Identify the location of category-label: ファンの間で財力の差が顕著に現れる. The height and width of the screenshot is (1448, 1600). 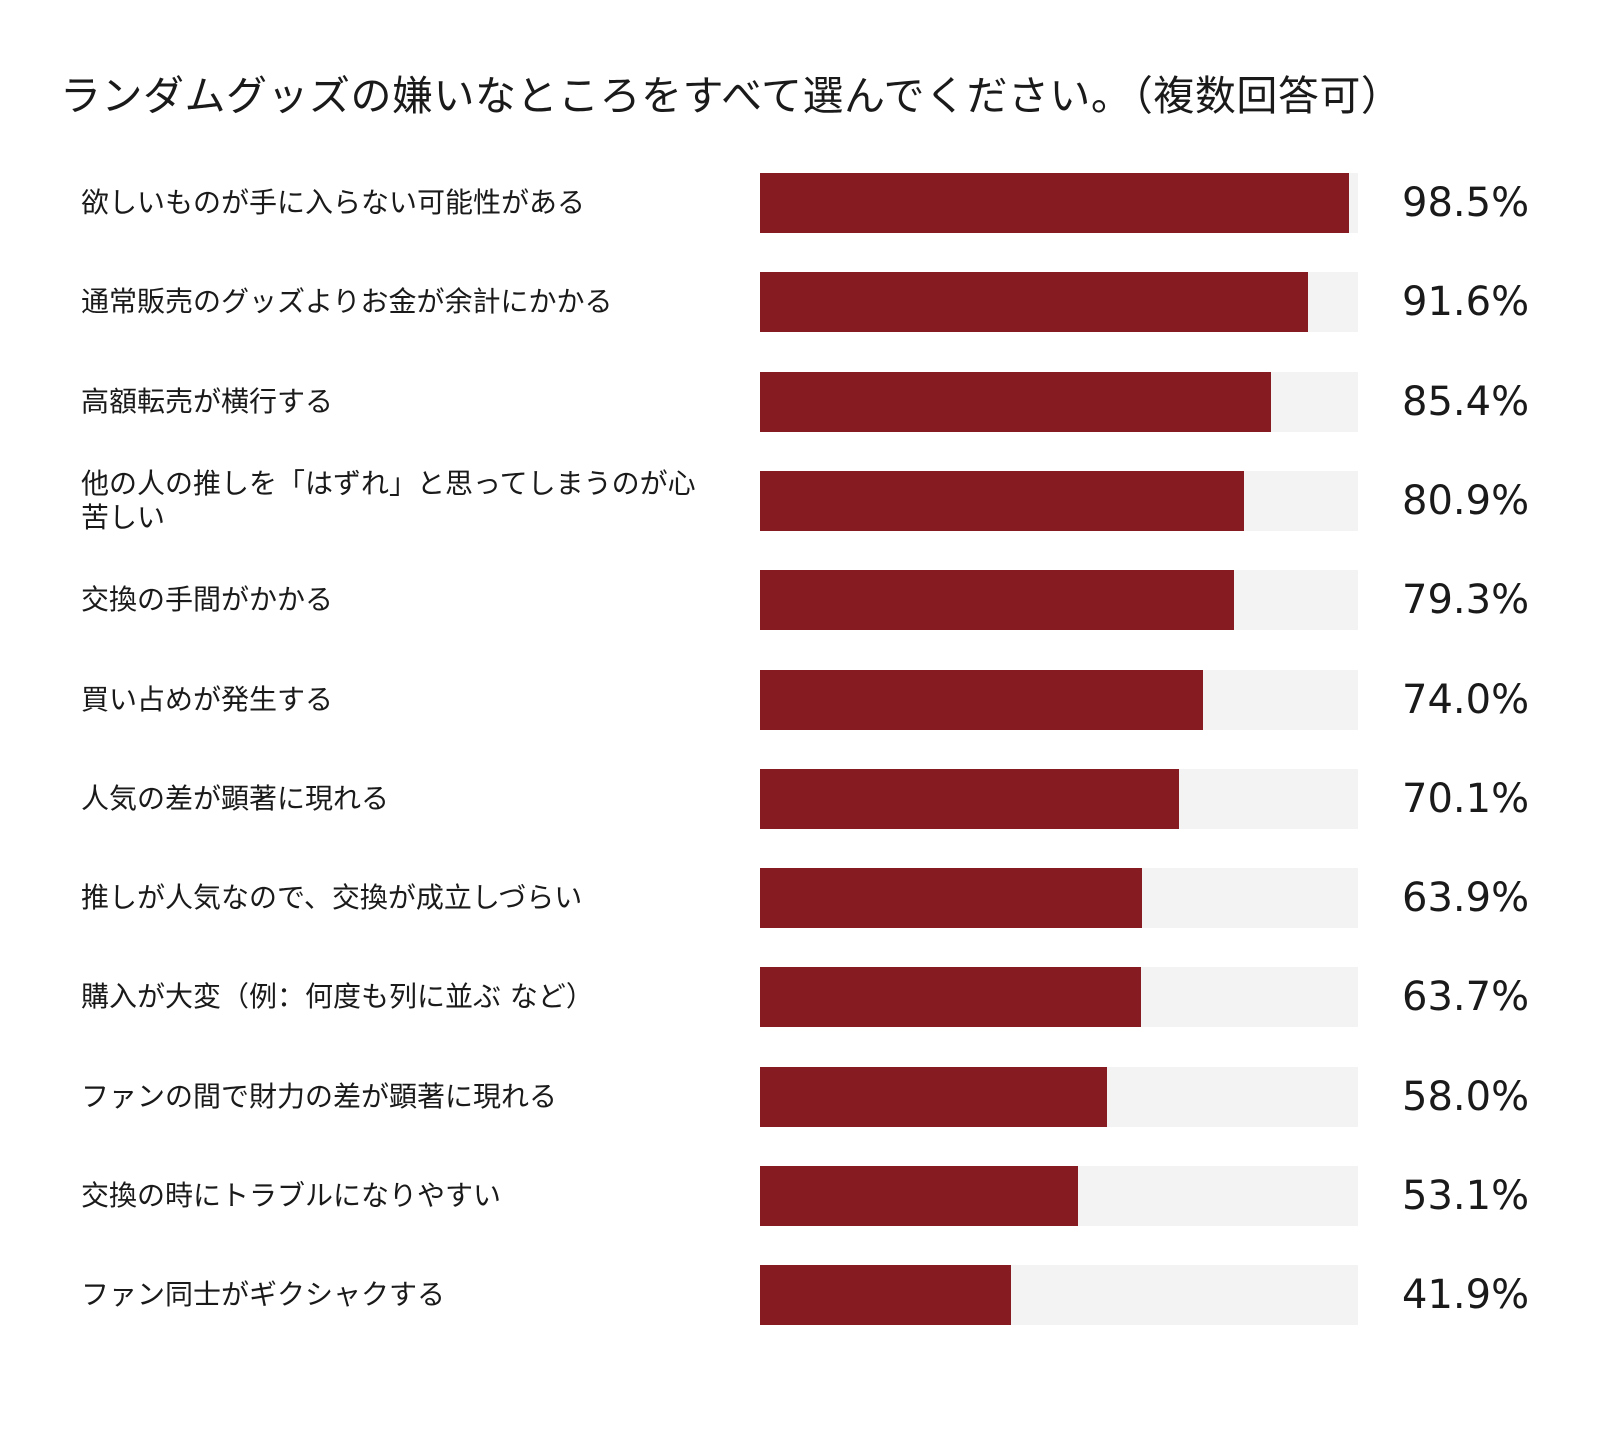
(396, 1097).